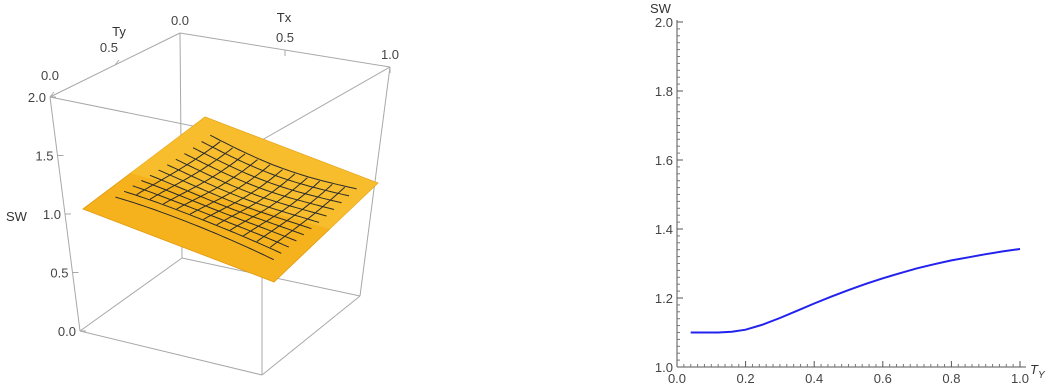  What do you see at coordinates (1034, 369) in the screenshot?
I see `x-axis-title-main: T` at bounding box center [1034, 369].